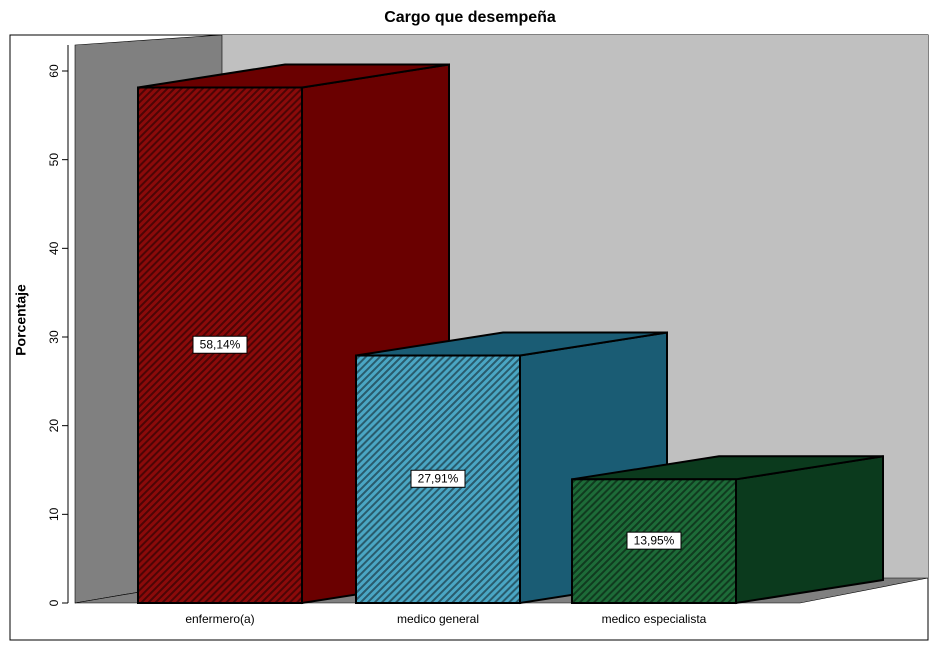 The image size is (929, 646). Describe the element at coordinates (438, 619) in the screenshot. I see `x-tick-label: medico general` at that location.